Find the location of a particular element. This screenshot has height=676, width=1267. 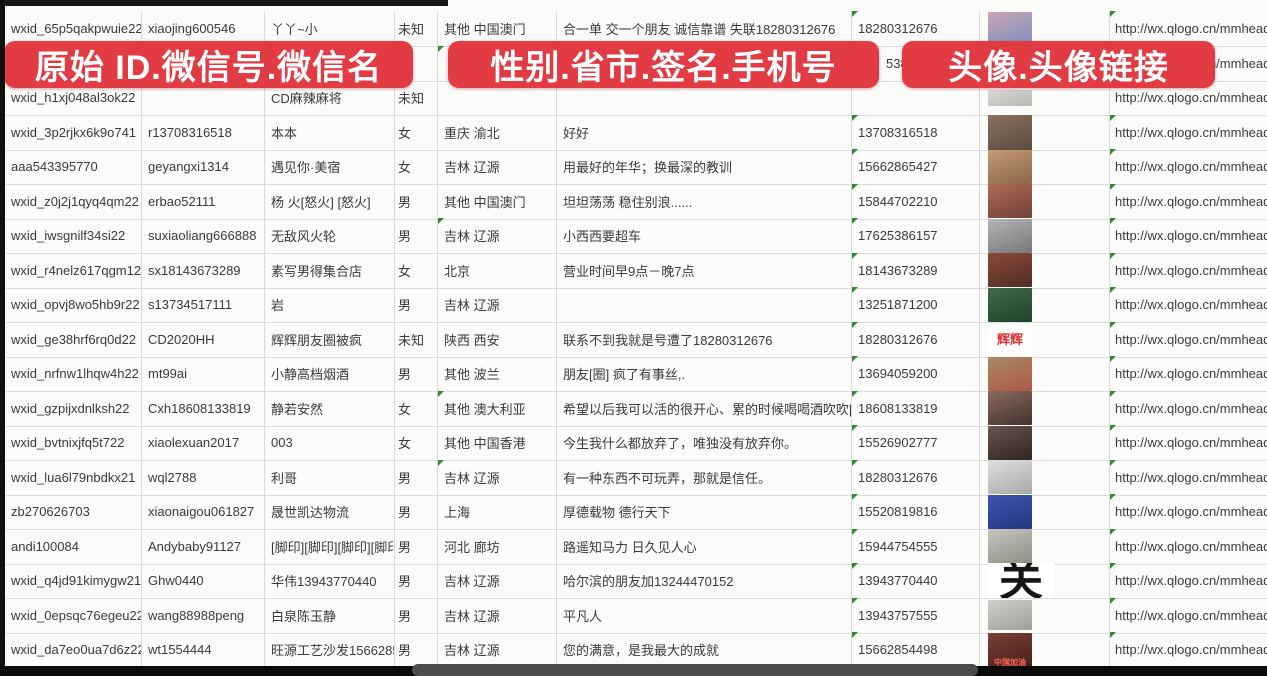

cell-signature is located at coordinates (704, 97).